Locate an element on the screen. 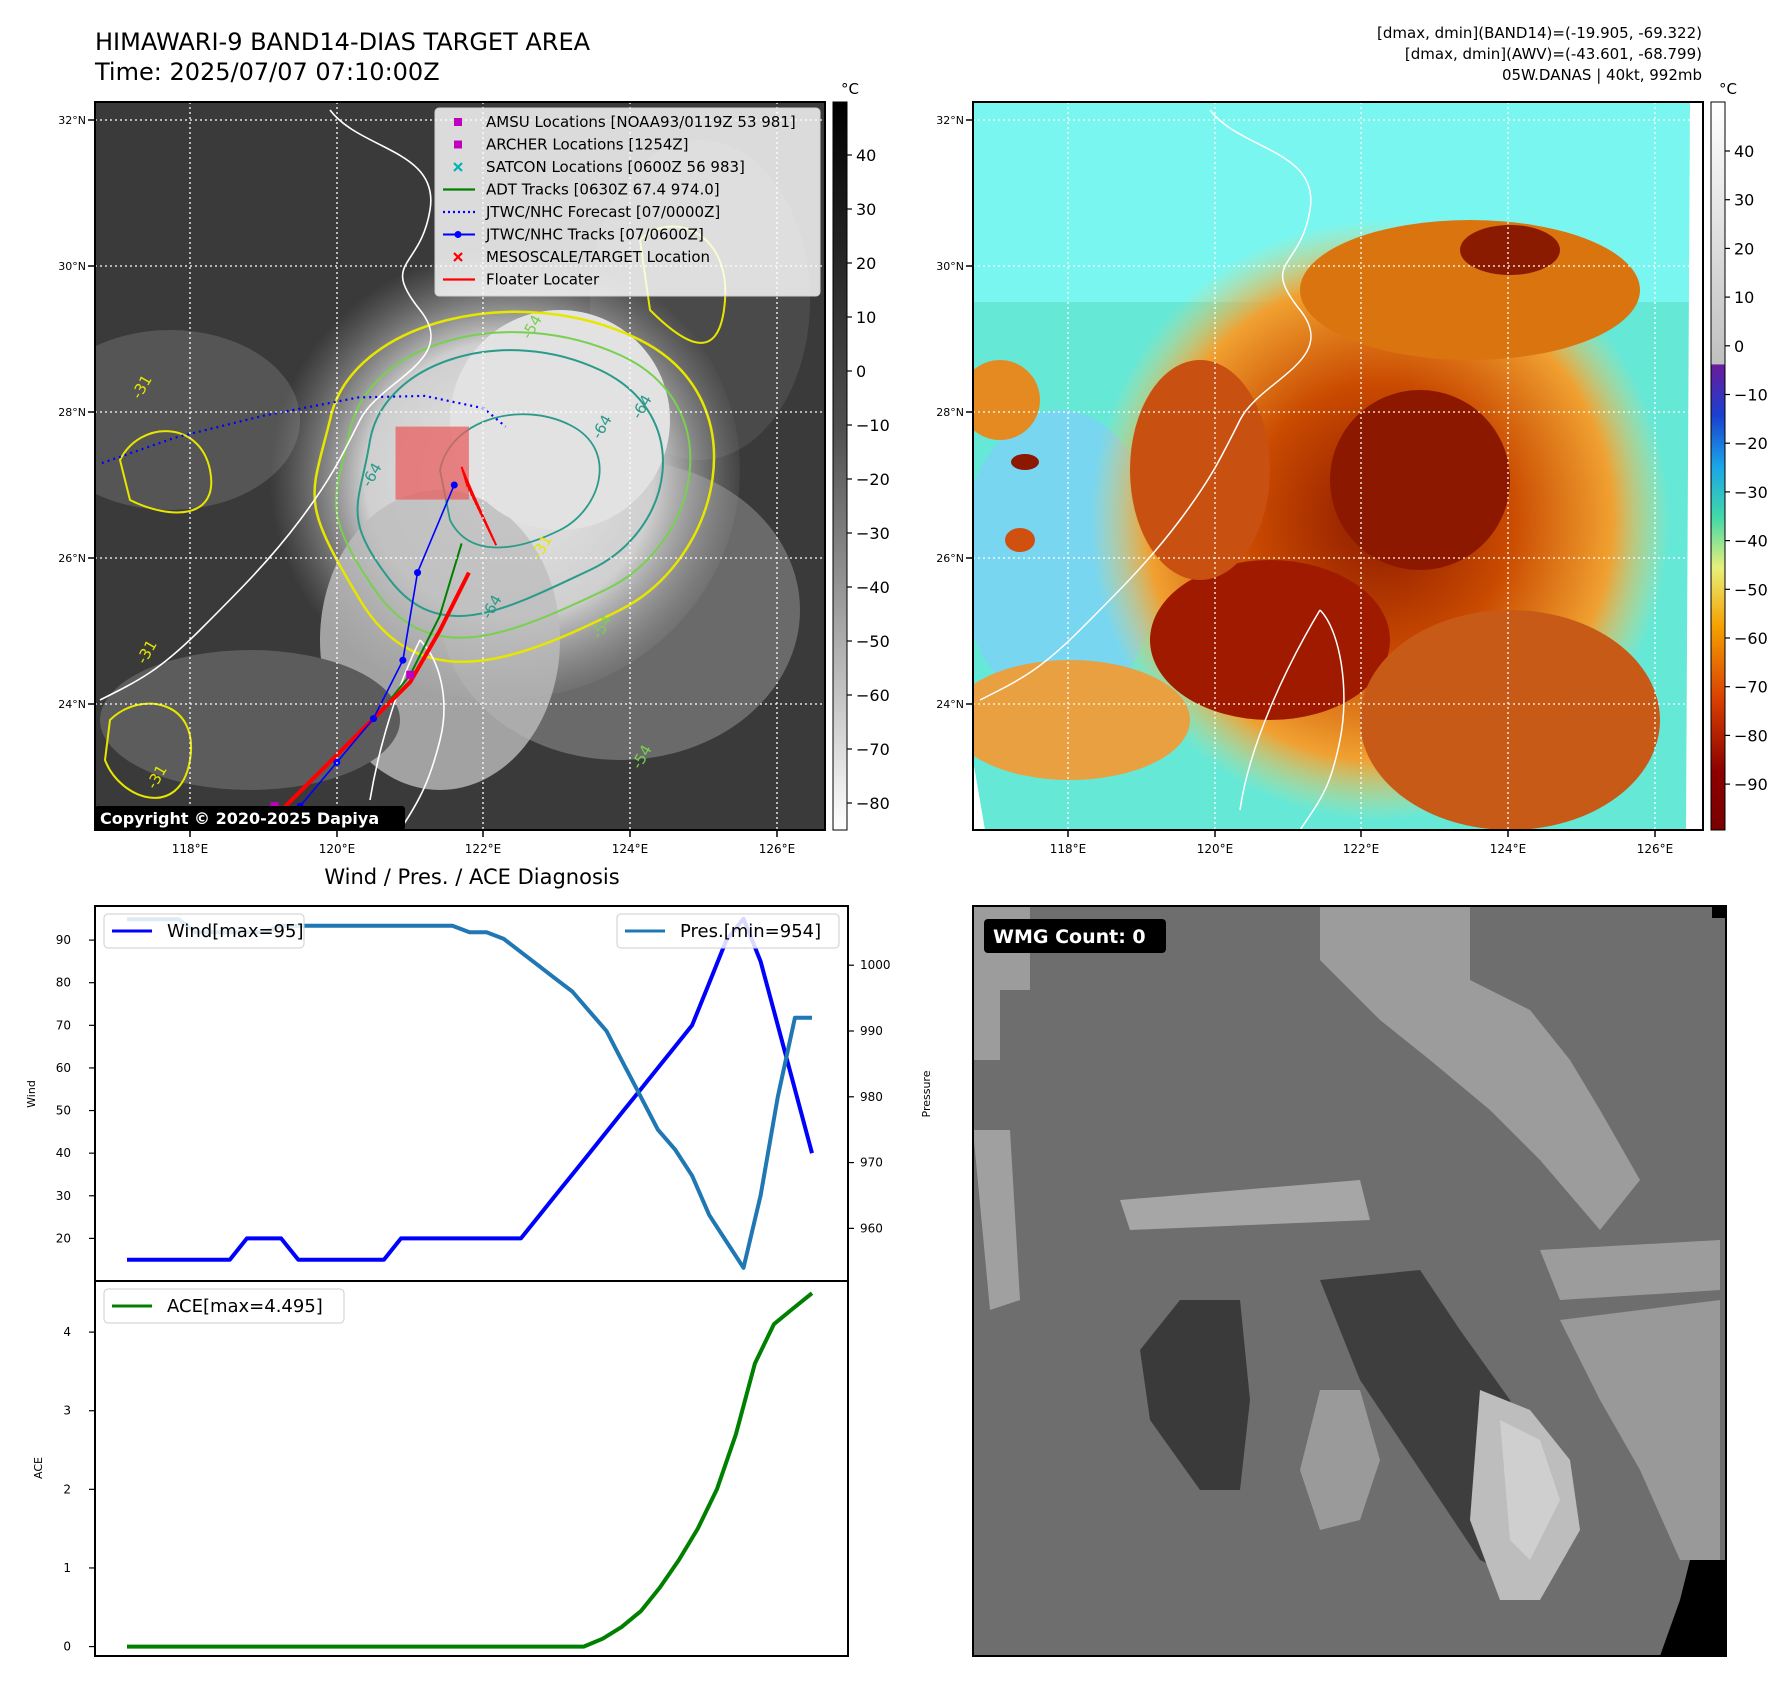 Image resolution: width=1788 pixels, height=1694 pixels. legend-item: JTWC/NHC Forecast [07/0000Z] is located at coordinates (581, 212).